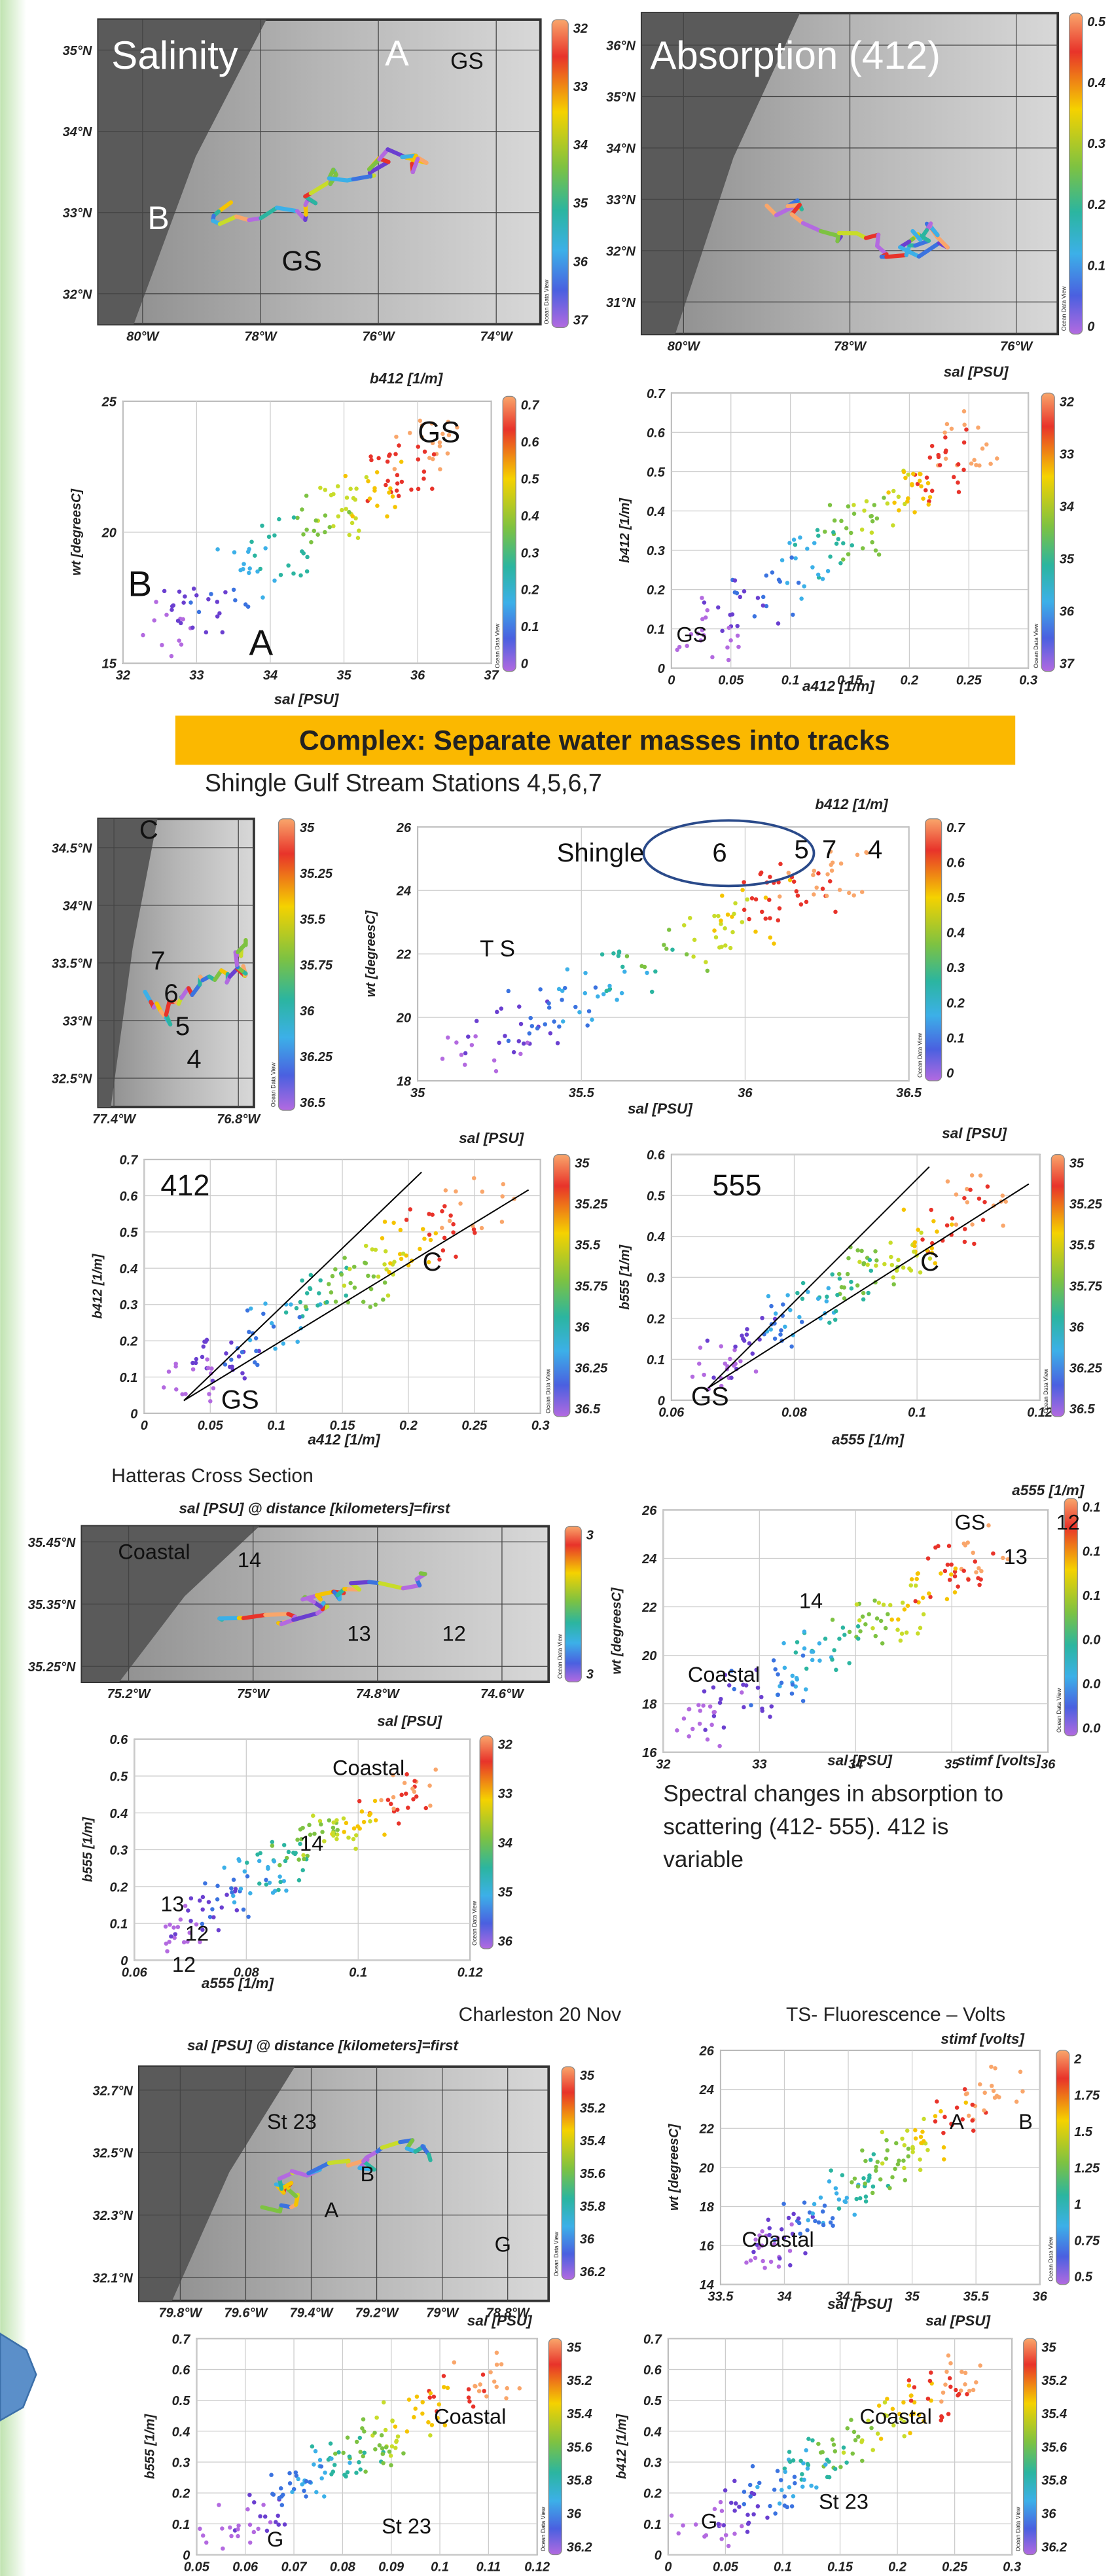  What do you see at coordinates (391, 2567) in the screenshot?
I see `x-tick-label: 0.09` at bounding box center [391, 2567].